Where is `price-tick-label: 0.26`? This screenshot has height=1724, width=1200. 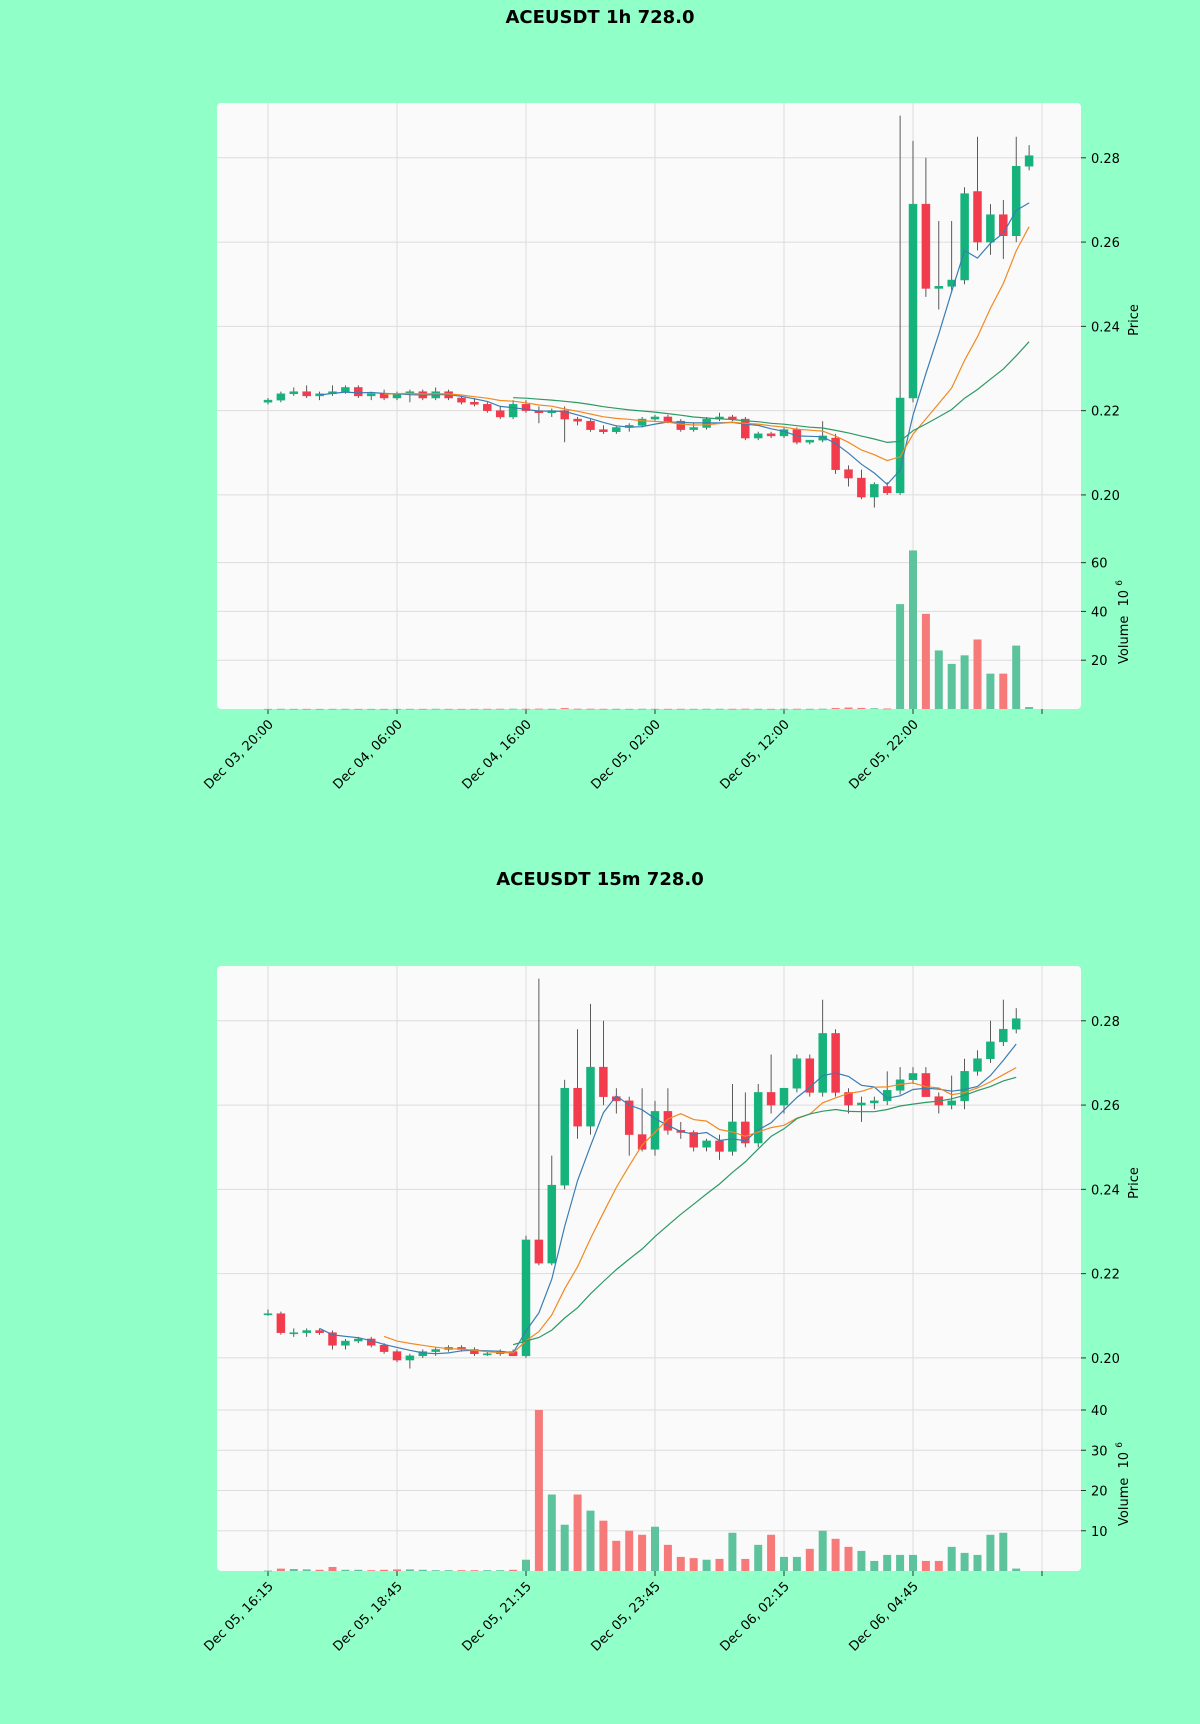 price-tick-label: 0.26 is located at coordinates (1105, 1106).